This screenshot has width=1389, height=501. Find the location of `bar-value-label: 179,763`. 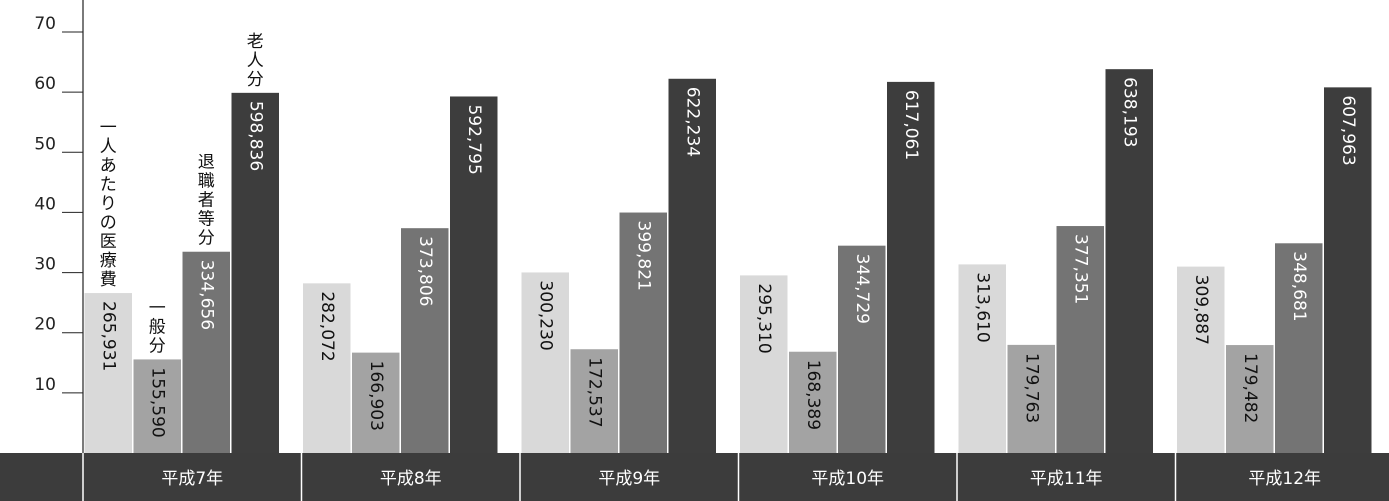

bar-value-label: 179,763 is located at coordinates (1031, 388).